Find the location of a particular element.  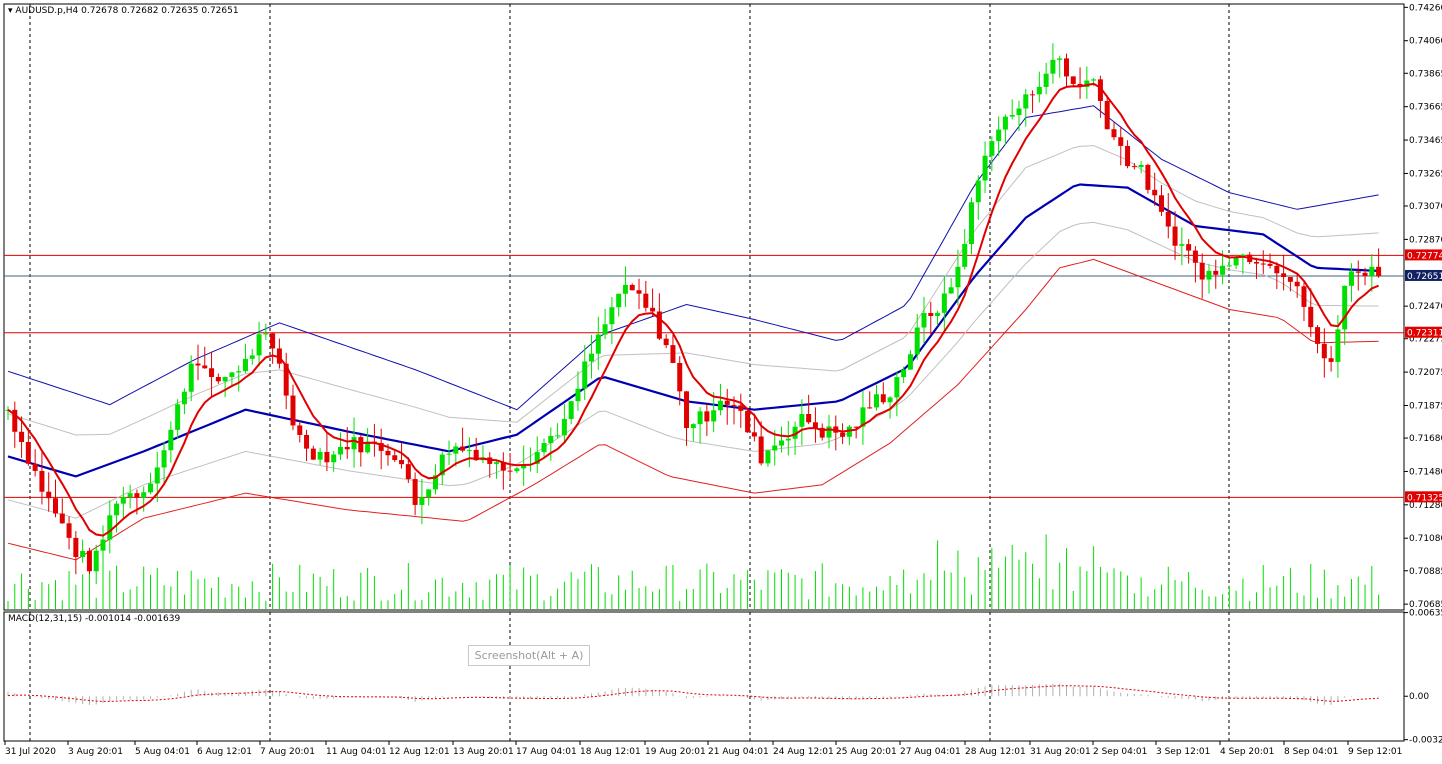

time-axis-label: 27 Aug 04:01 is located at coordinates (930, 752).